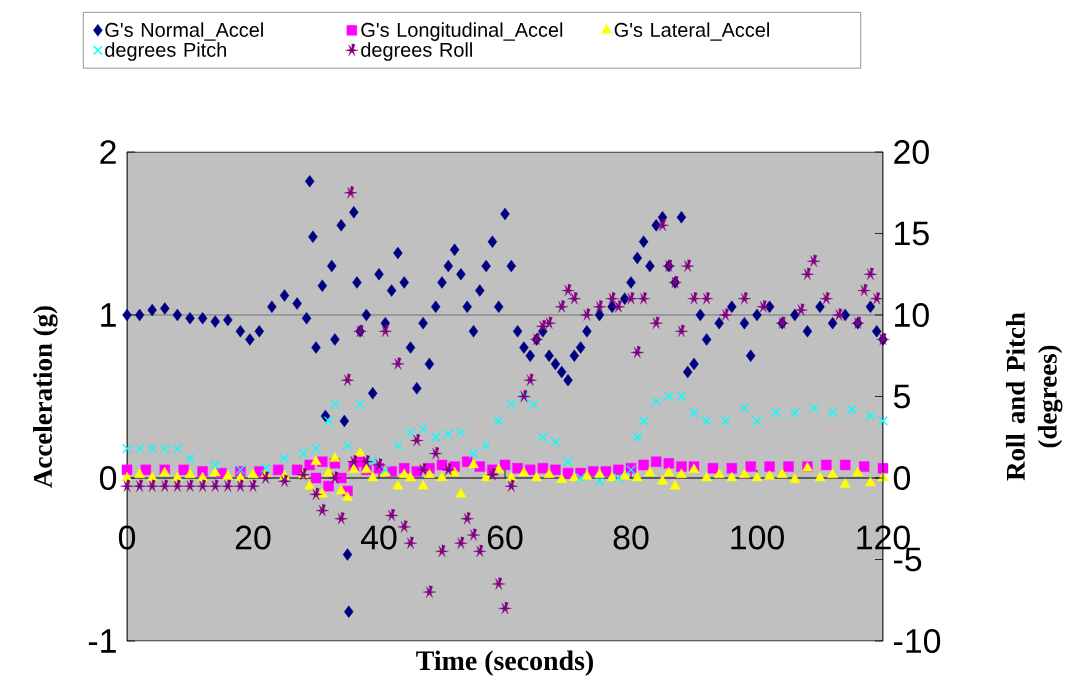  I want to click on legend-label: degrees Roll, so click(416, 51).